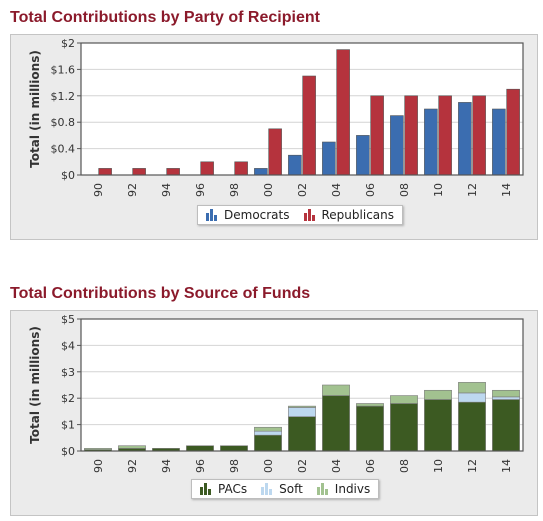 The height and width of the screenshot is (521, 543). What do you see at coordinates (200, 466) in the screenshot?
I see `x-tick-label: 96` at bounding box center [200, 466].